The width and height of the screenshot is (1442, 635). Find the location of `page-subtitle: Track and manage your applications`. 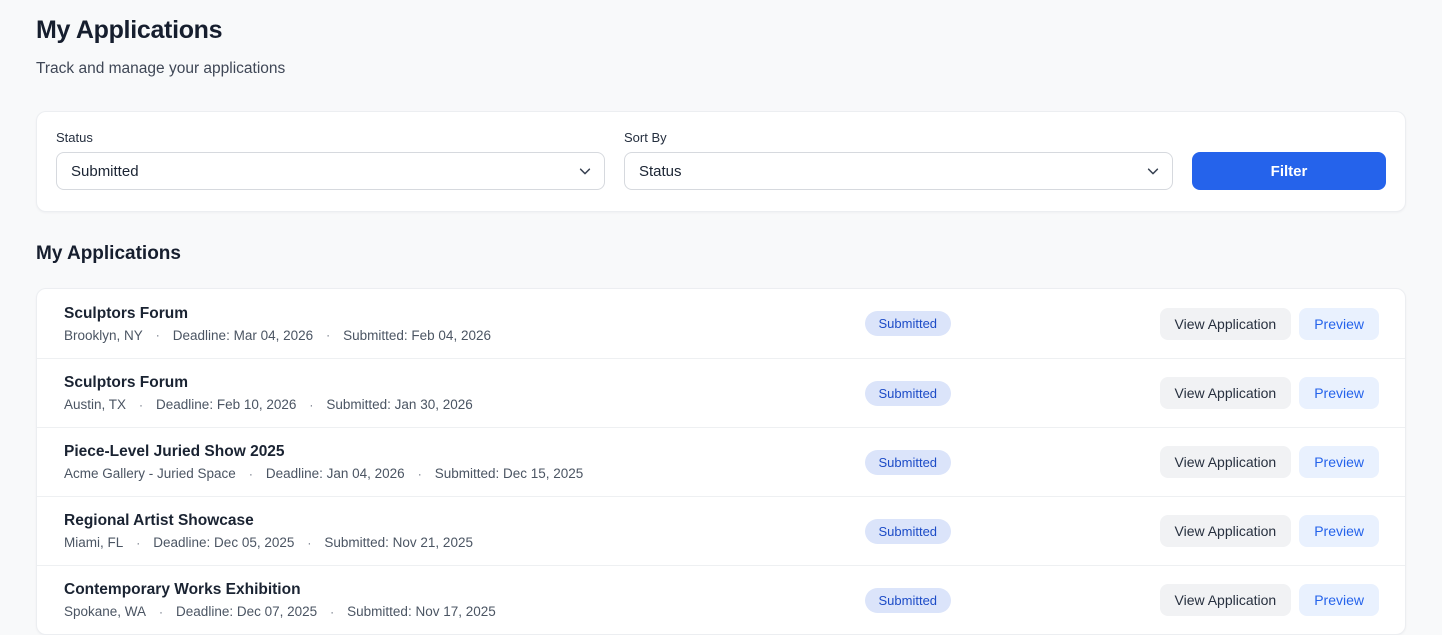

page-subtitle: Track and manage your applications is located at coordinates (161, 68).